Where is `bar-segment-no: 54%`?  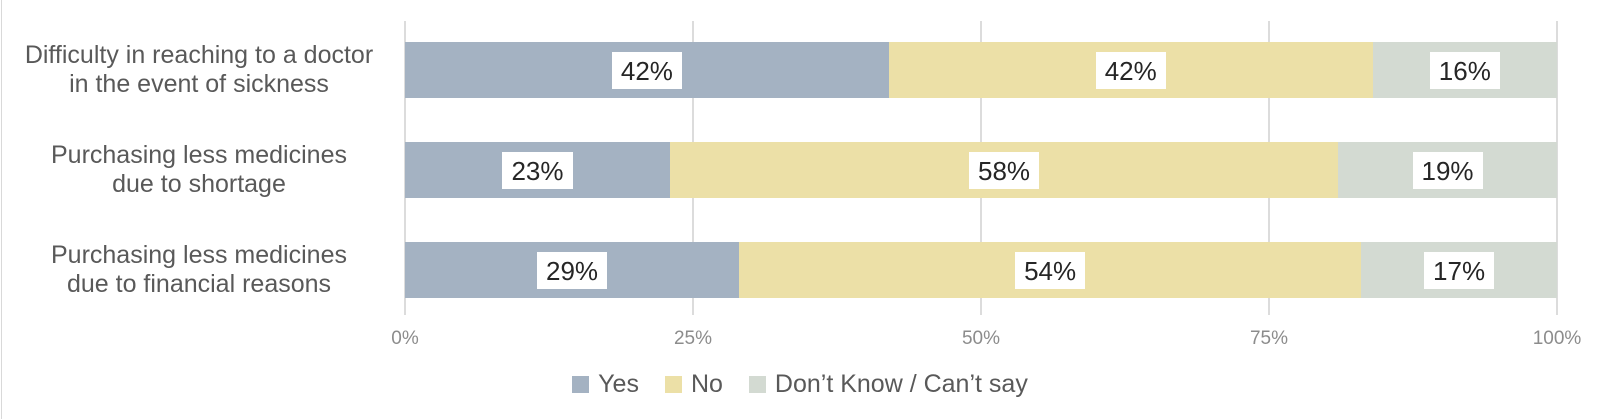
bar-segment-no: 54% is located at coordinates (1050, 270).